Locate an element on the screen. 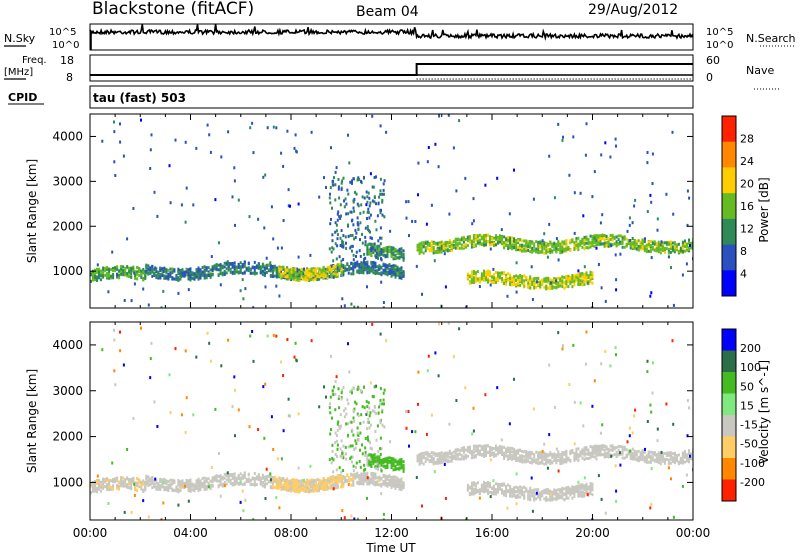 The height and width of the screenshot is (554, 800). freq-panel: Freq. [MHz] 18 8 60 0 Nave is located at coordinates (392, 72).